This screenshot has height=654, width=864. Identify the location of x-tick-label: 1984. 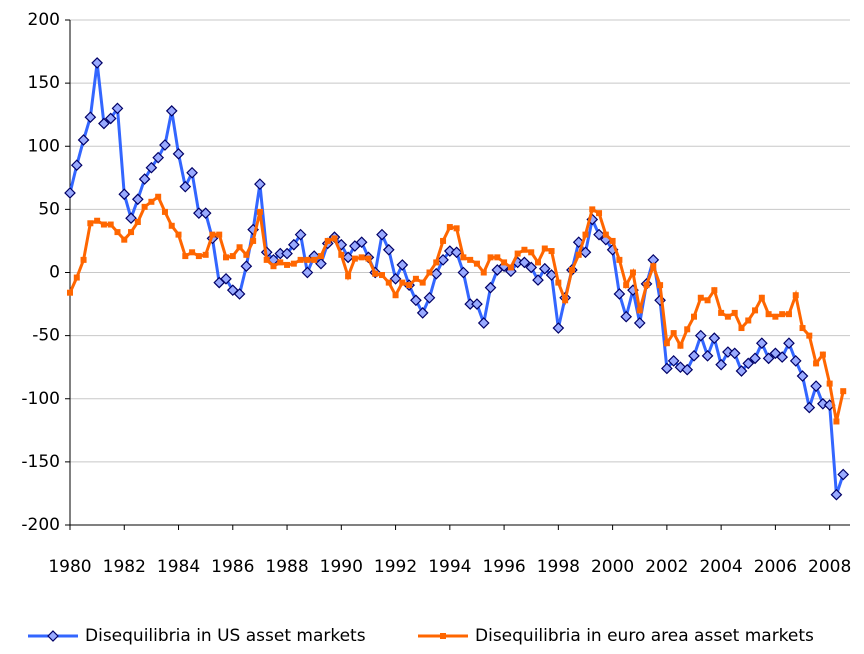
(178, 567).